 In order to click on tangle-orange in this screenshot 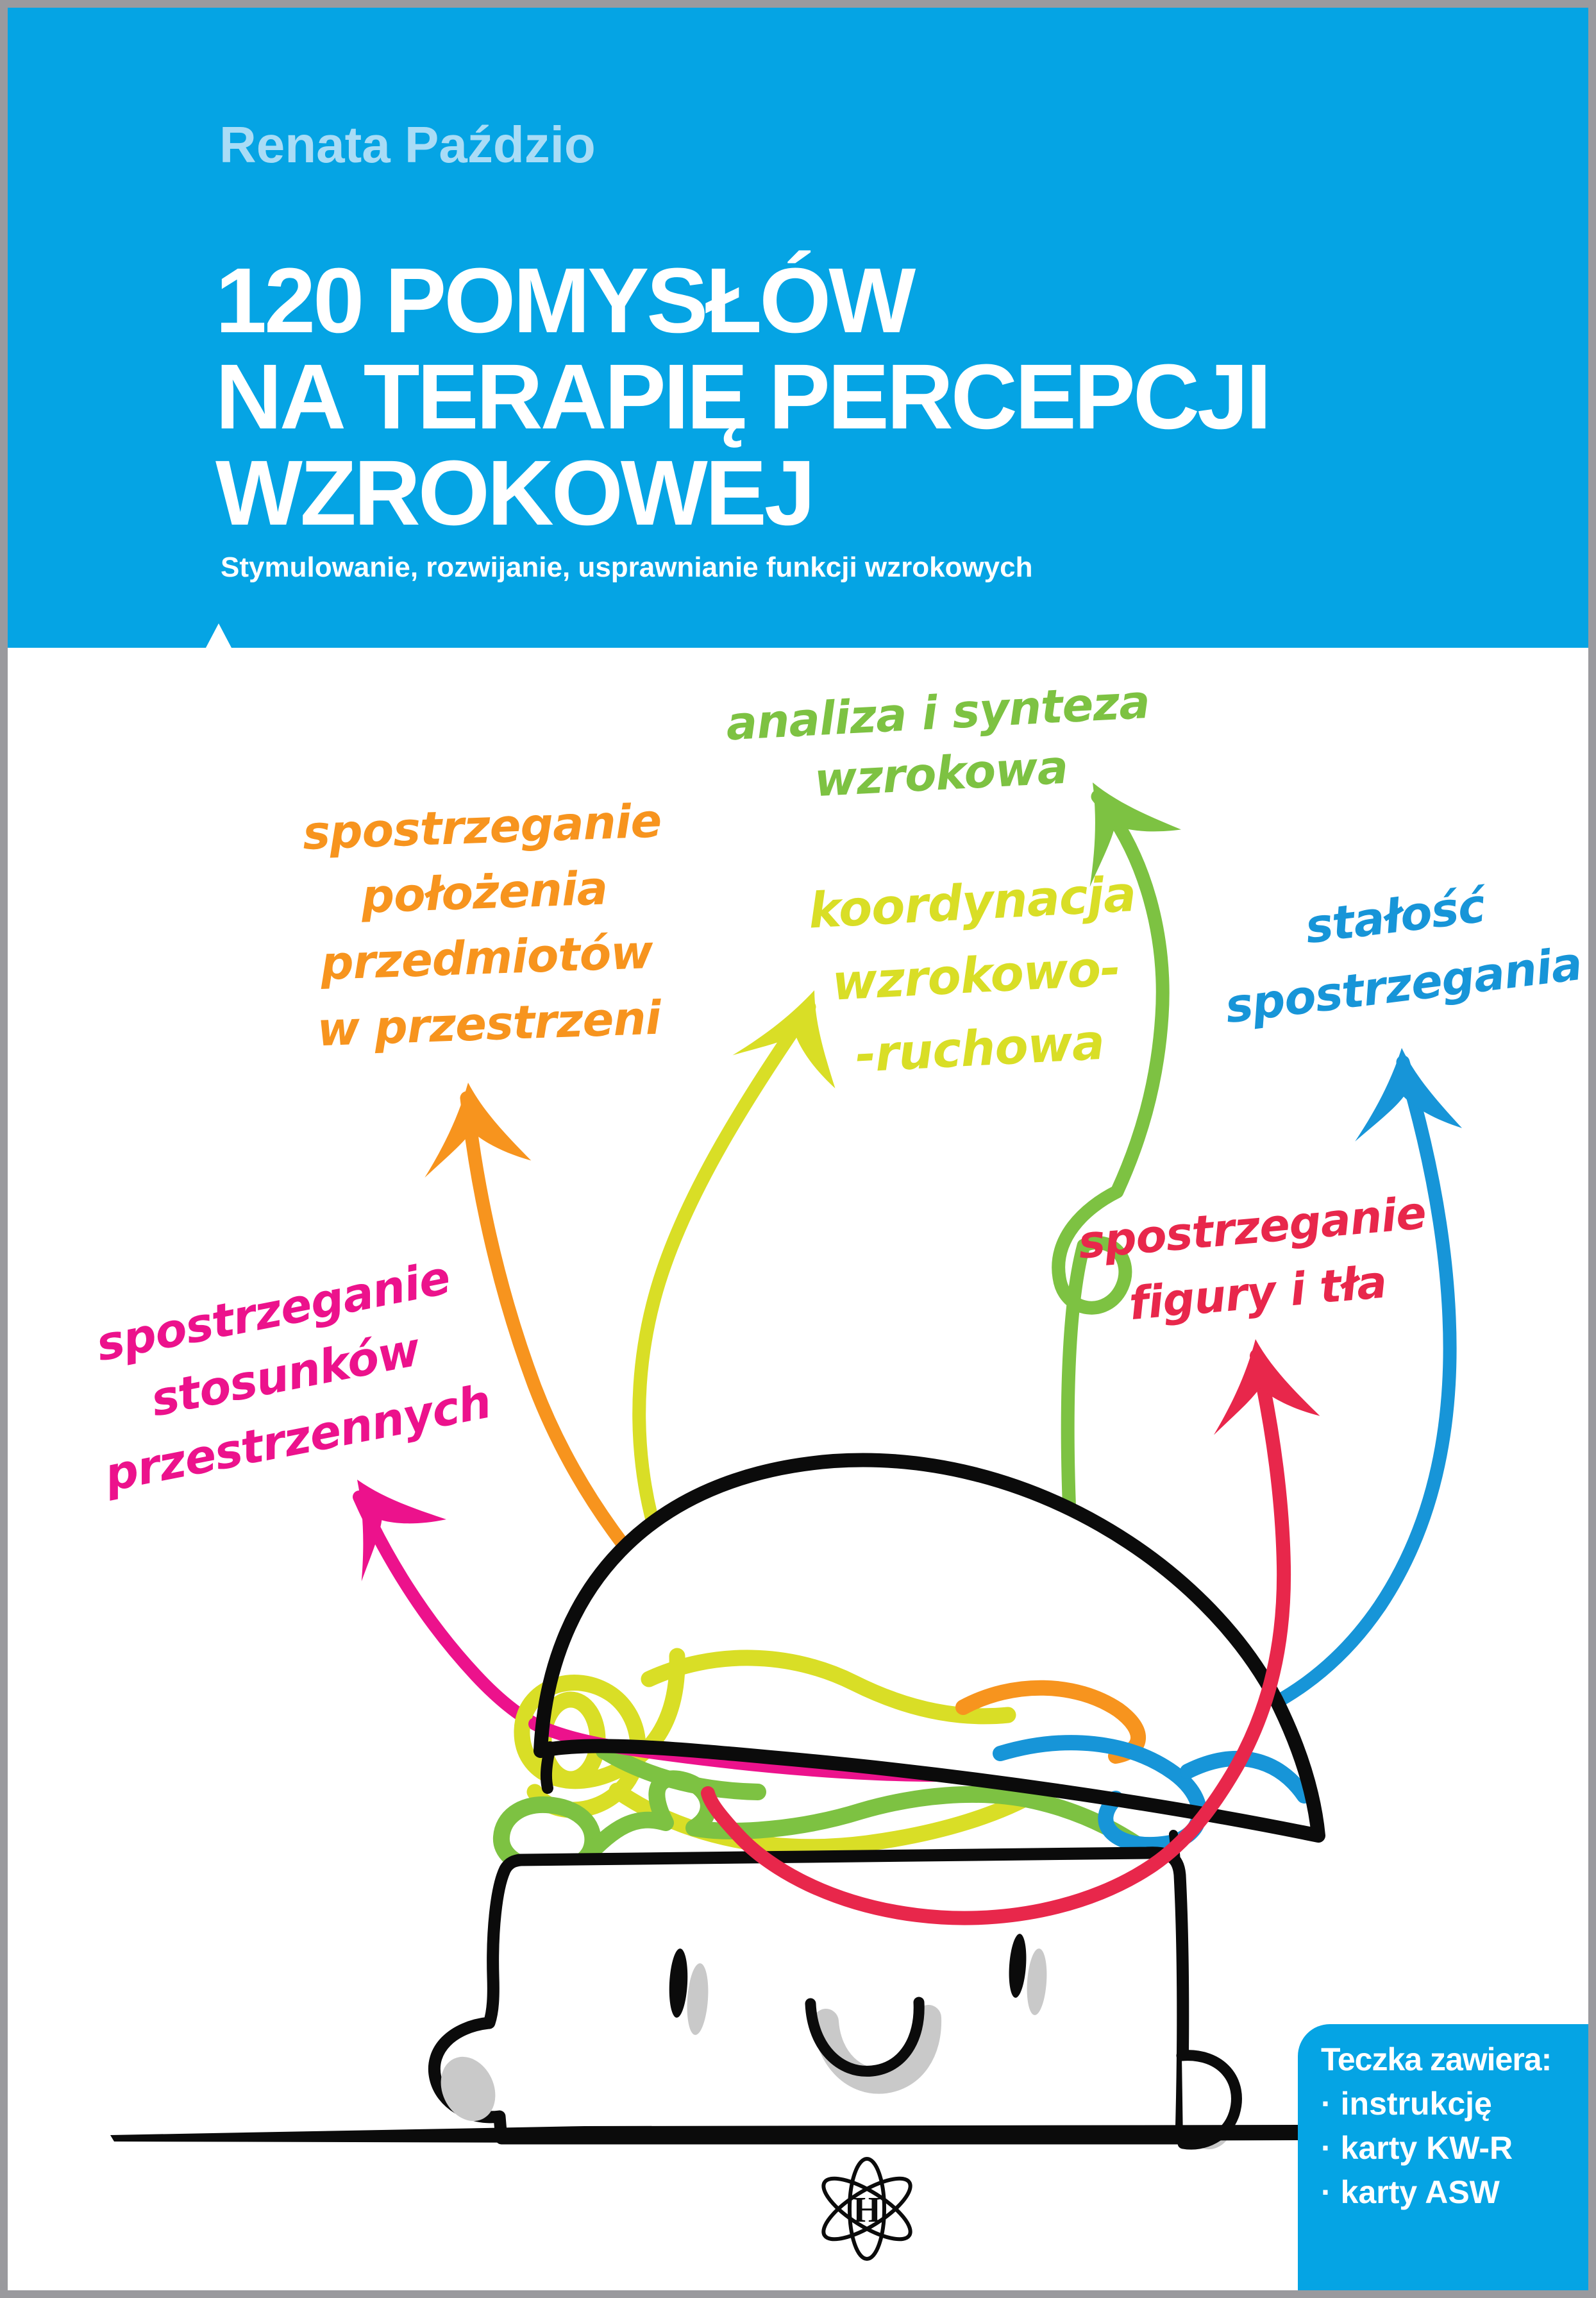, I will do `click(1050, 1722)`.